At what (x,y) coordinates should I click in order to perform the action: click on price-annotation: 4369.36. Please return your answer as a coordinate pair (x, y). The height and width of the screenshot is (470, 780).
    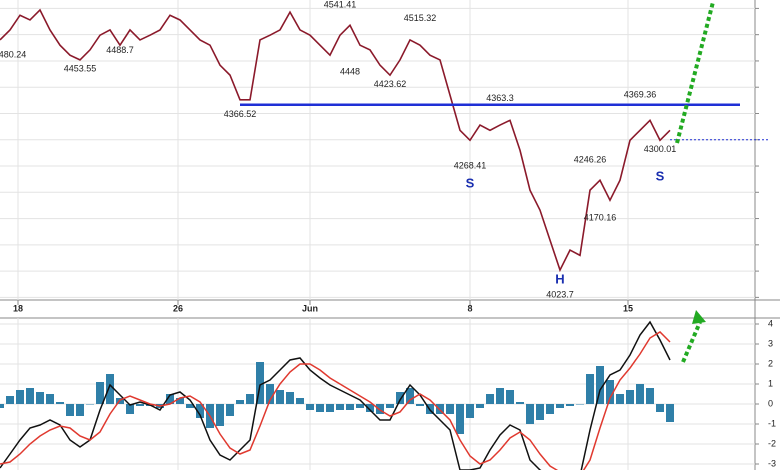
    Looking at the image, I should click on (640, 95).